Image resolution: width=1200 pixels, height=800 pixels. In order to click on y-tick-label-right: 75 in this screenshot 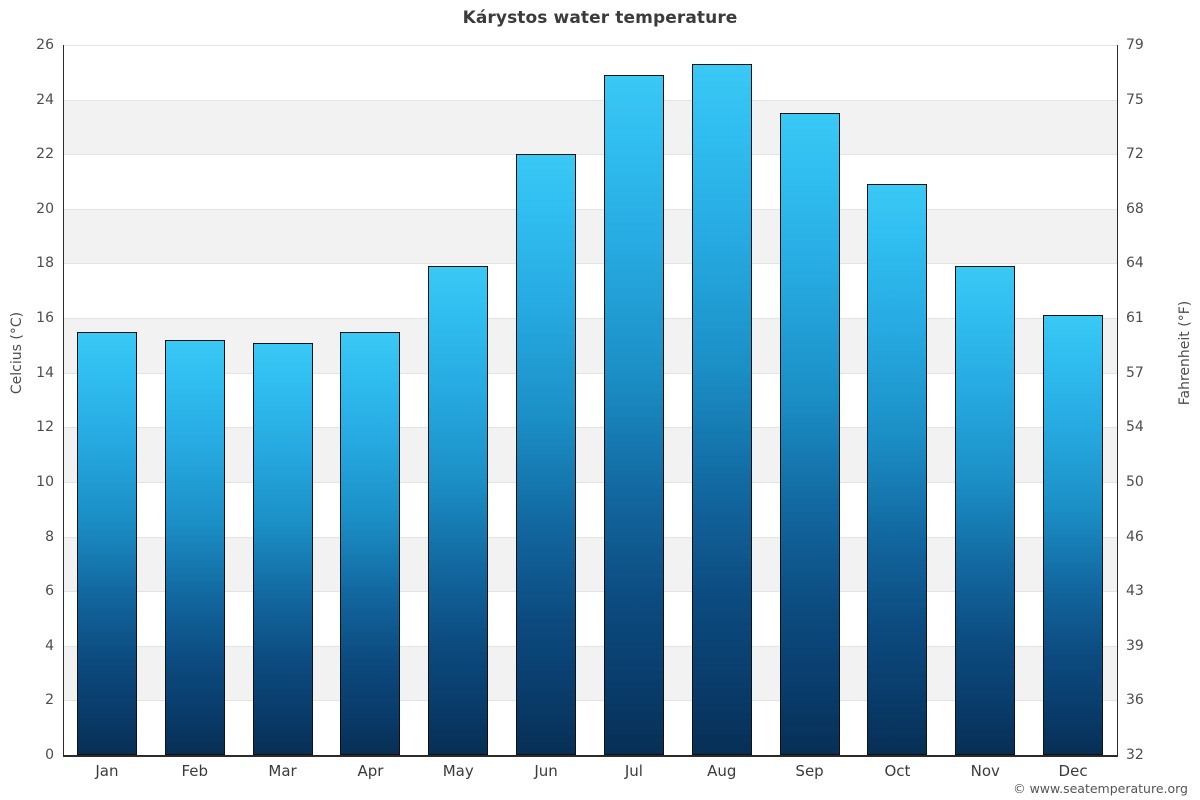, I will do `click(1135, 99)`.